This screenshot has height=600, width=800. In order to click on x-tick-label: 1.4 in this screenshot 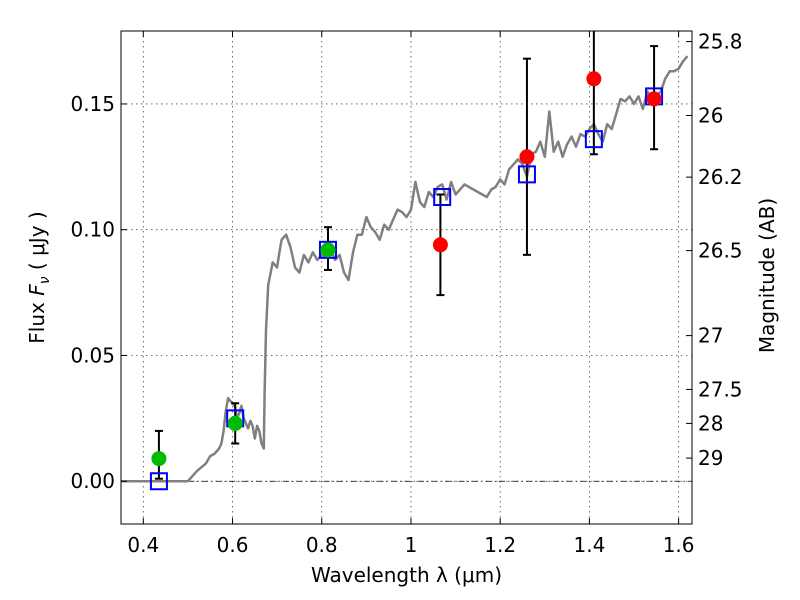, I will do `click(589, 545)`.